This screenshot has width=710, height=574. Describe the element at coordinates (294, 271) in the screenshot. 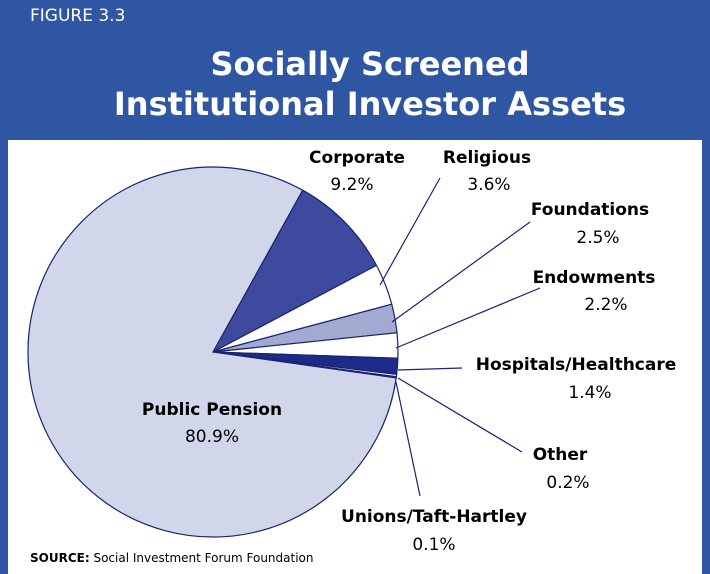

I see `pie-slice` at that location.